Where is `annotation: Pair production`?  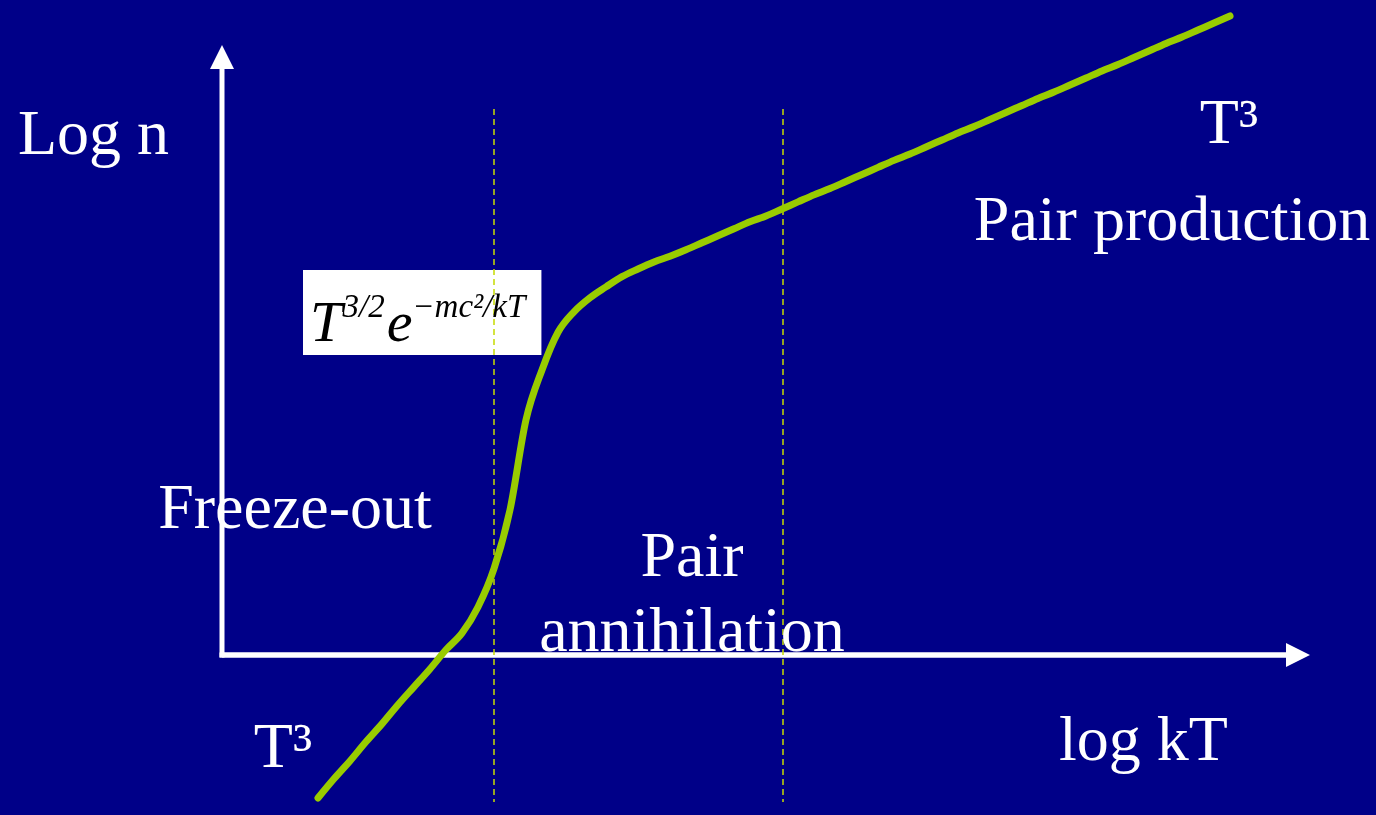
annotation: Pair production is located at coordinates (1172, 218).